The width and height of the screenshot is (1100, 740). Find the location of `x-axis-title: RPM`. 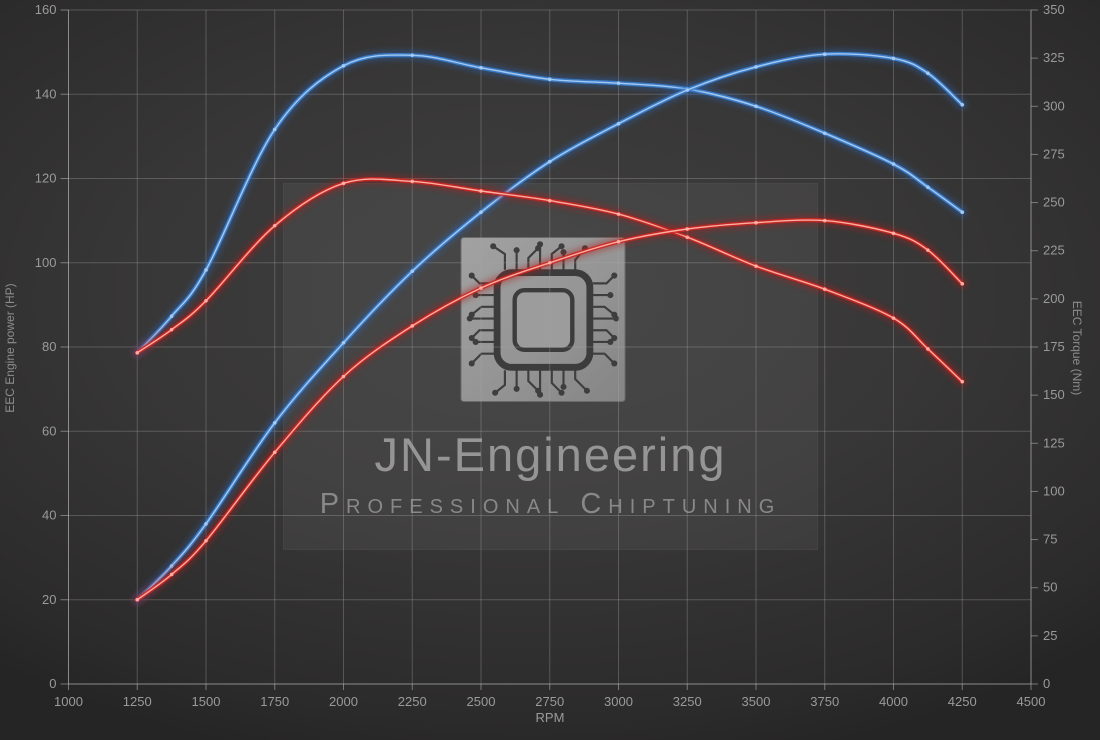

x-axis-title: RPM is located at coordinates (550, 717).